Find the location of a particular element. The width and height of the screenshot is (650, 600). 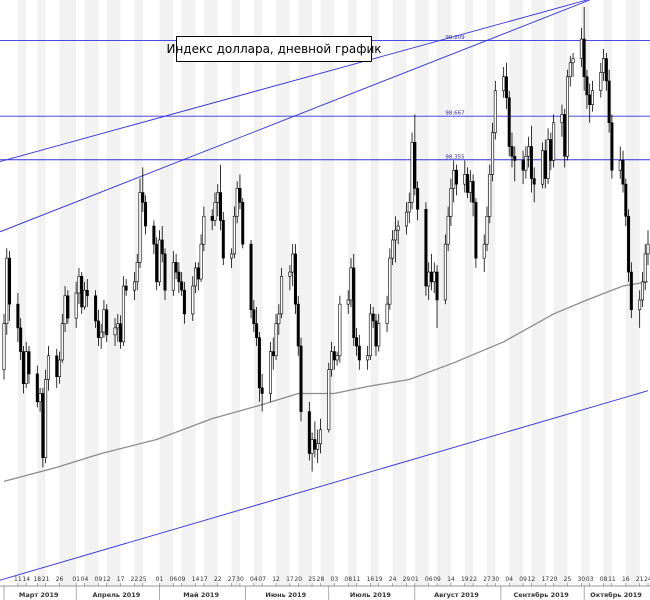

level-label: 99,209 is located at coordinates (455, 38).